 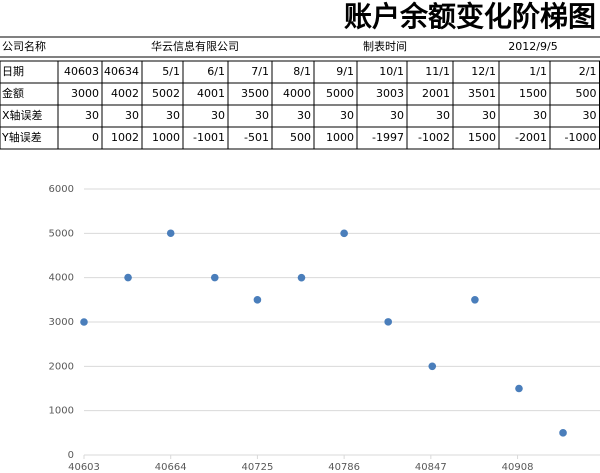 What do you see at coordinates (437, 71) in the screenshot?
I see `cell: 11/1` at bounding box center [437, 71].